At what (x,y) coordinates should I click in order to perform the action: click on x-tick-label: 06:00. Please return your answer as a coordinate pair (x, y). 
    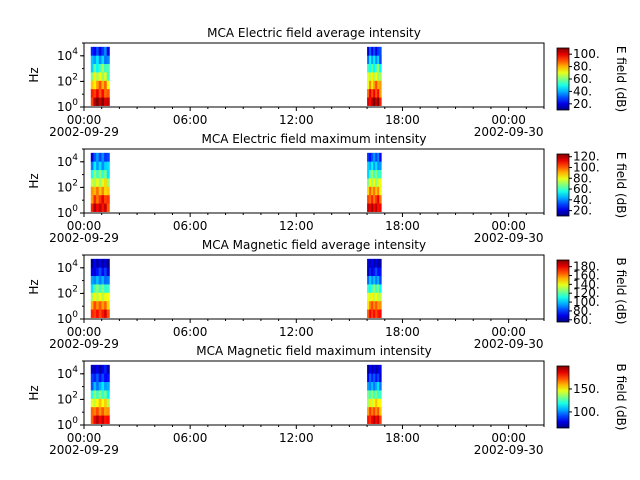
    Looking at the image, I should click on (190, 438).